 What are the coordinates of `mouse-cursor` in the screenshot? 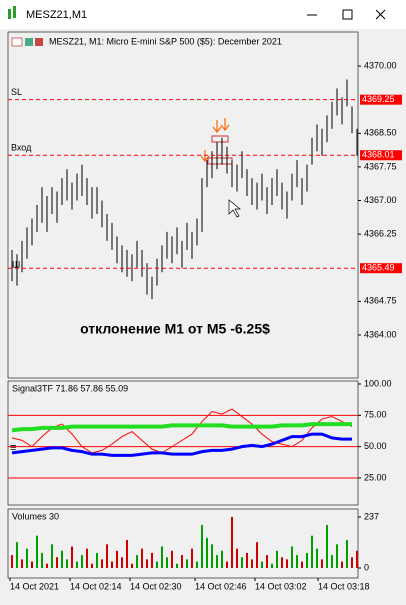 It's located at (234, 208).